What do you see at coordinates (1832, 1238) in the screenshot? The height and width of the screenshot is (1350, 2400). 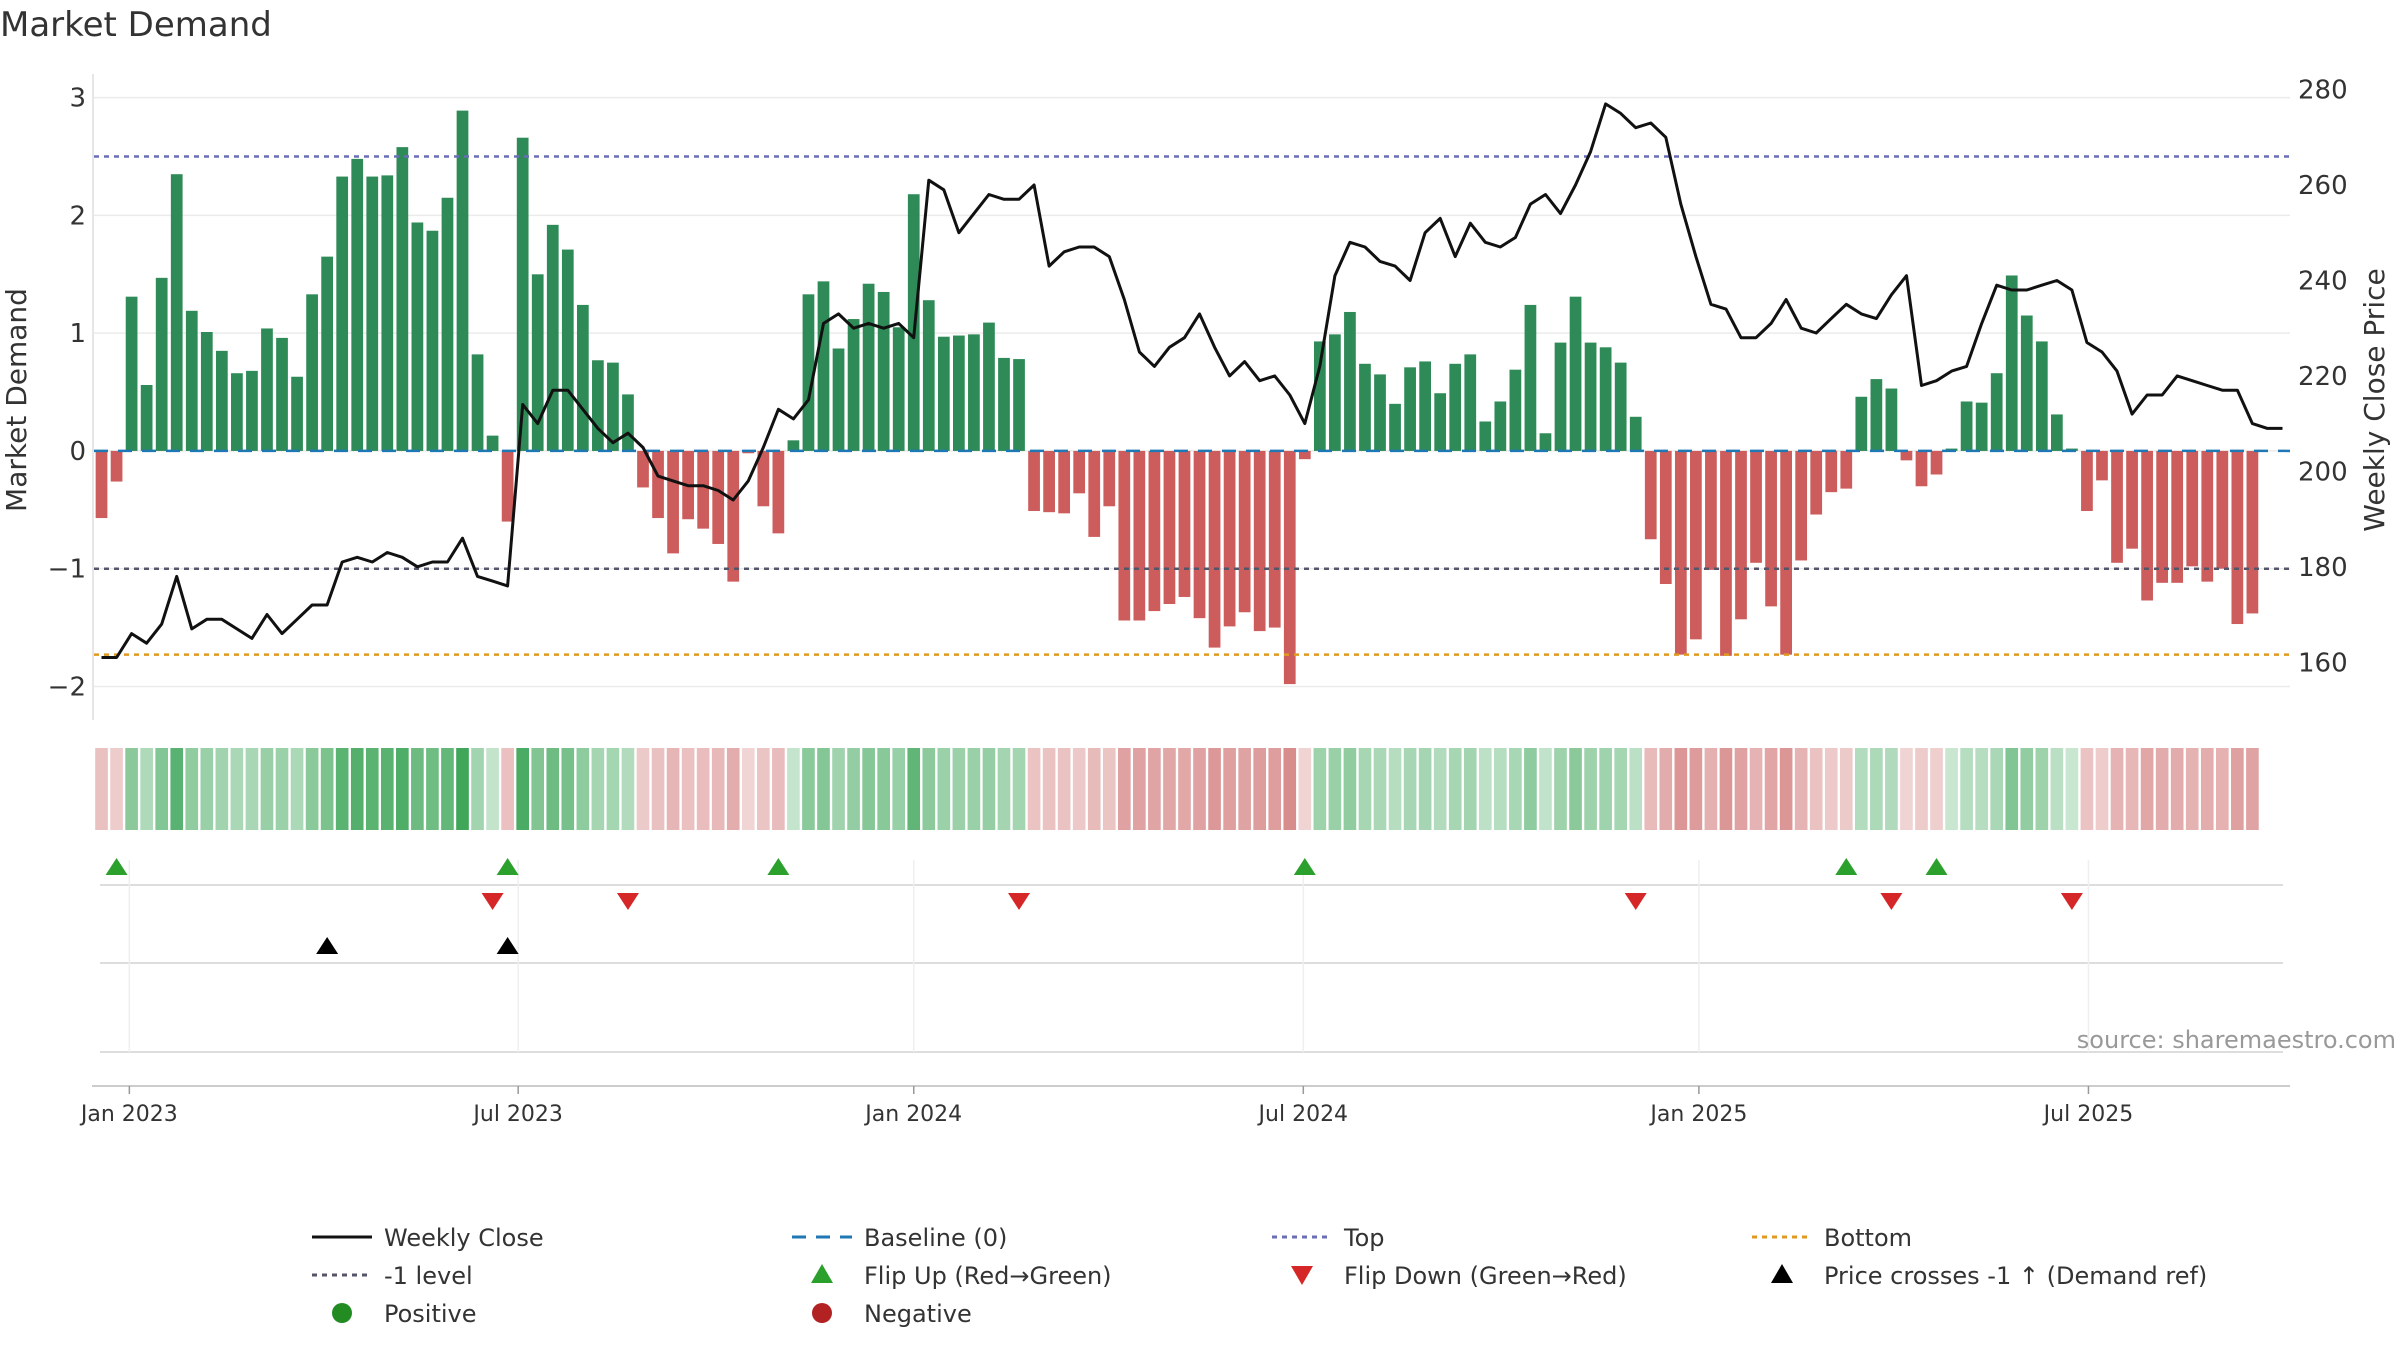 I see `legend-bottom: Bottom` at bounding box center [1832, 1238].